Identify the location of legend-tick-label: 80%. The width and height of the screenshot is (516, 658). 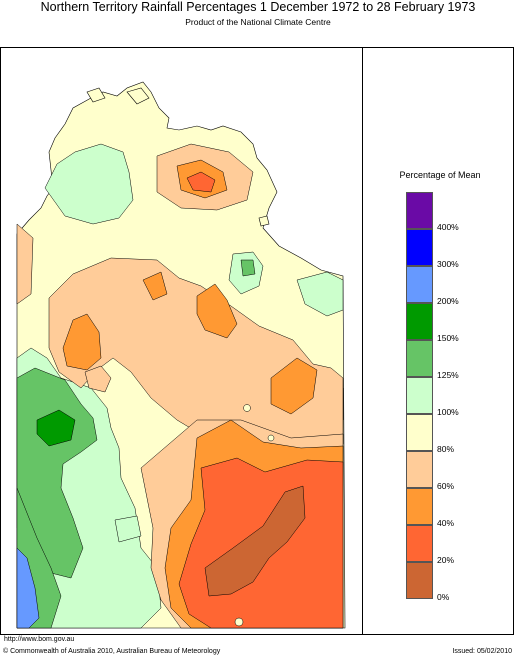
(446, 449).